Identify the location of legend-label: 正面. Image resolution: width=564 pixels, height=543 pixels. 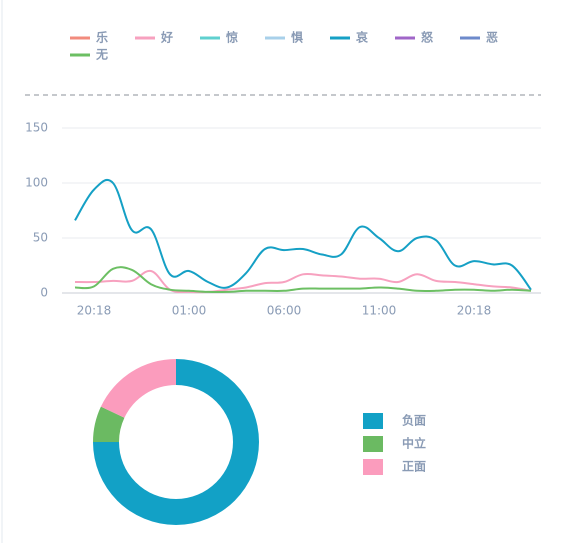
(414, 467).